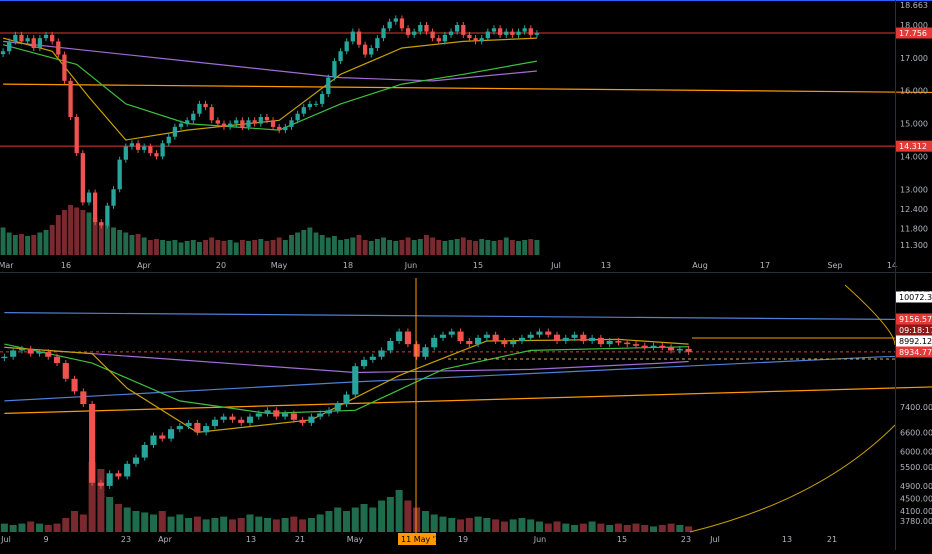  What do you see at coordinates (916, 499) in the screenshot?
I see `y-tick-label: 4500.00` at bounding box center [916, 499].